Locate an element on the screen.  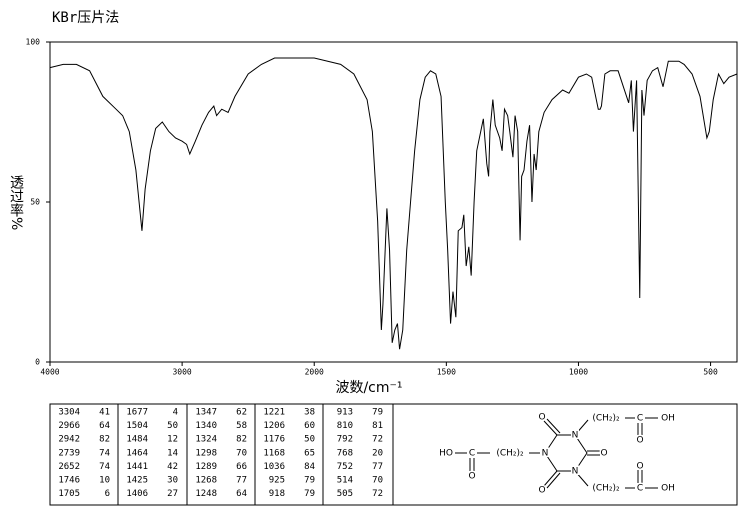
peak-wavenumber: 1347 is located at coordinates (206, 413).